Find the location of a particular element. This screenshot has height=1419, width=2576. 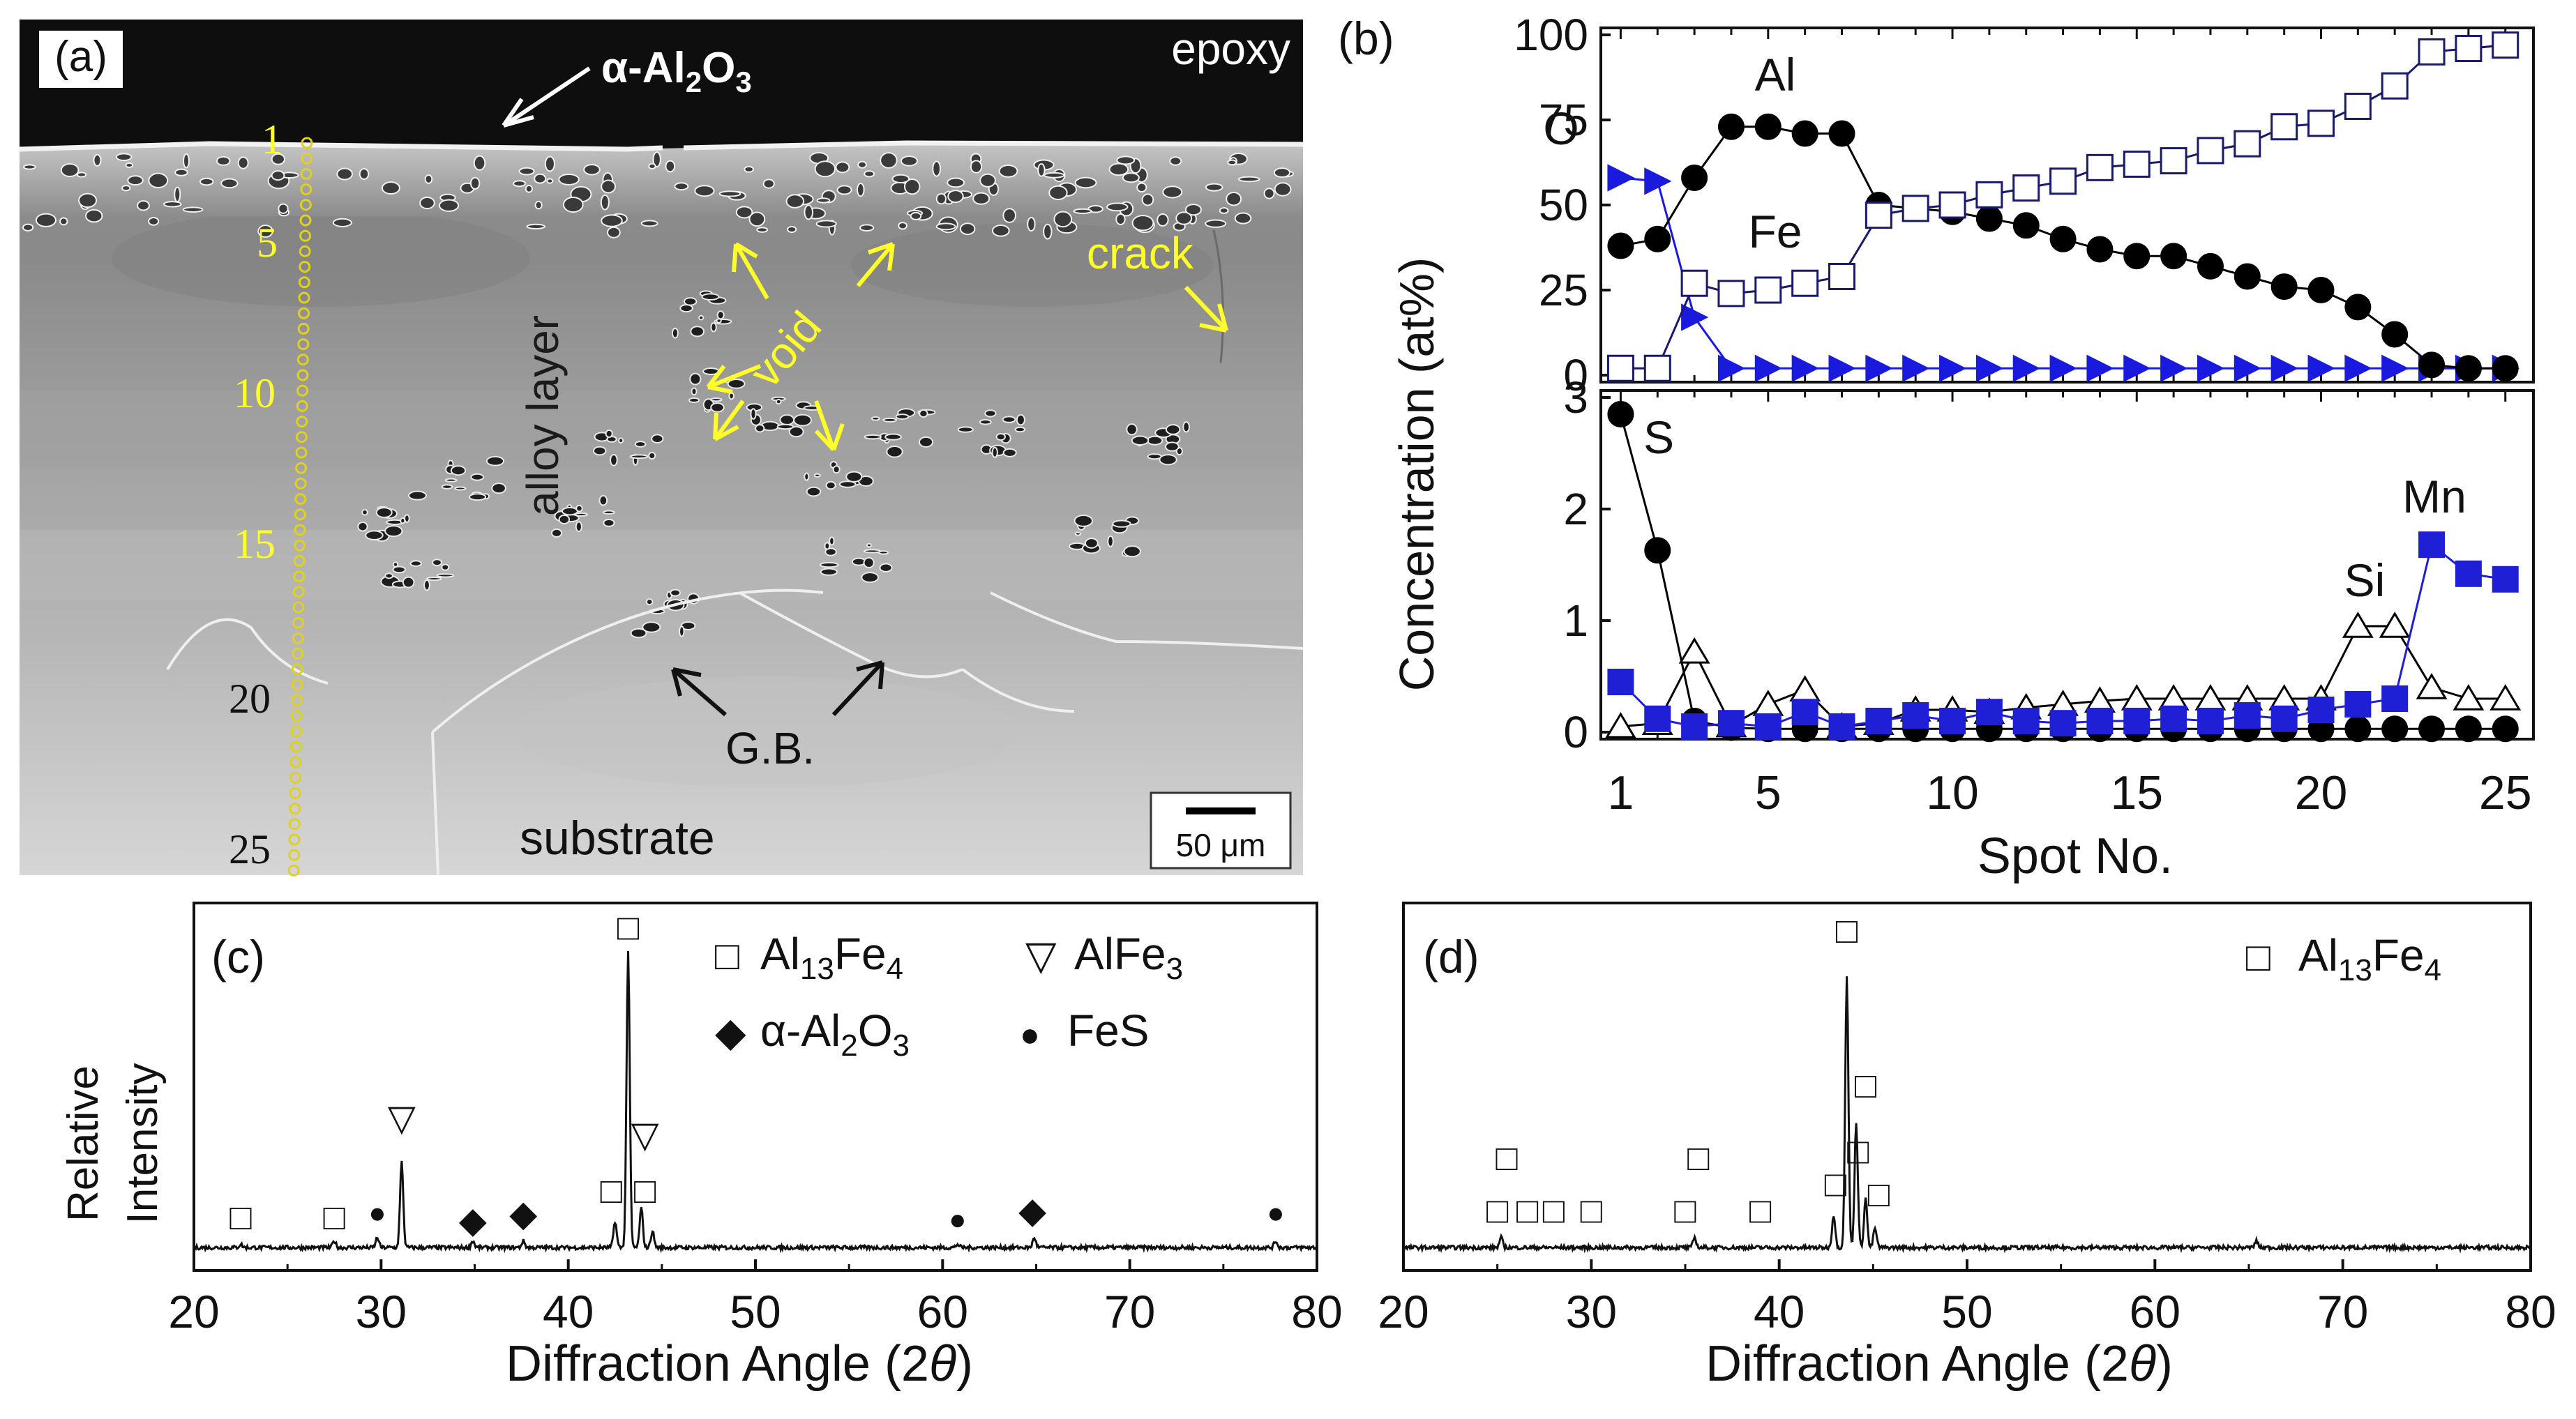

alumina-scale is located at coordinates (993, 145).